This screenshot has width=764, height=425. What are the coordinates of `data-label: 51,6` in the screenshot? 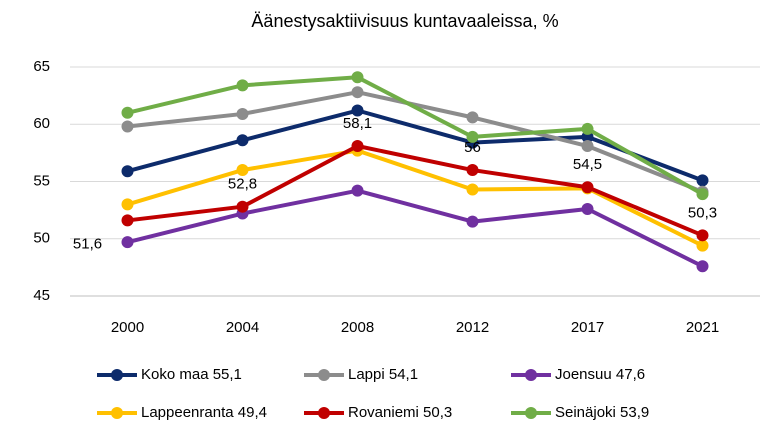 It's located at (87, 243).